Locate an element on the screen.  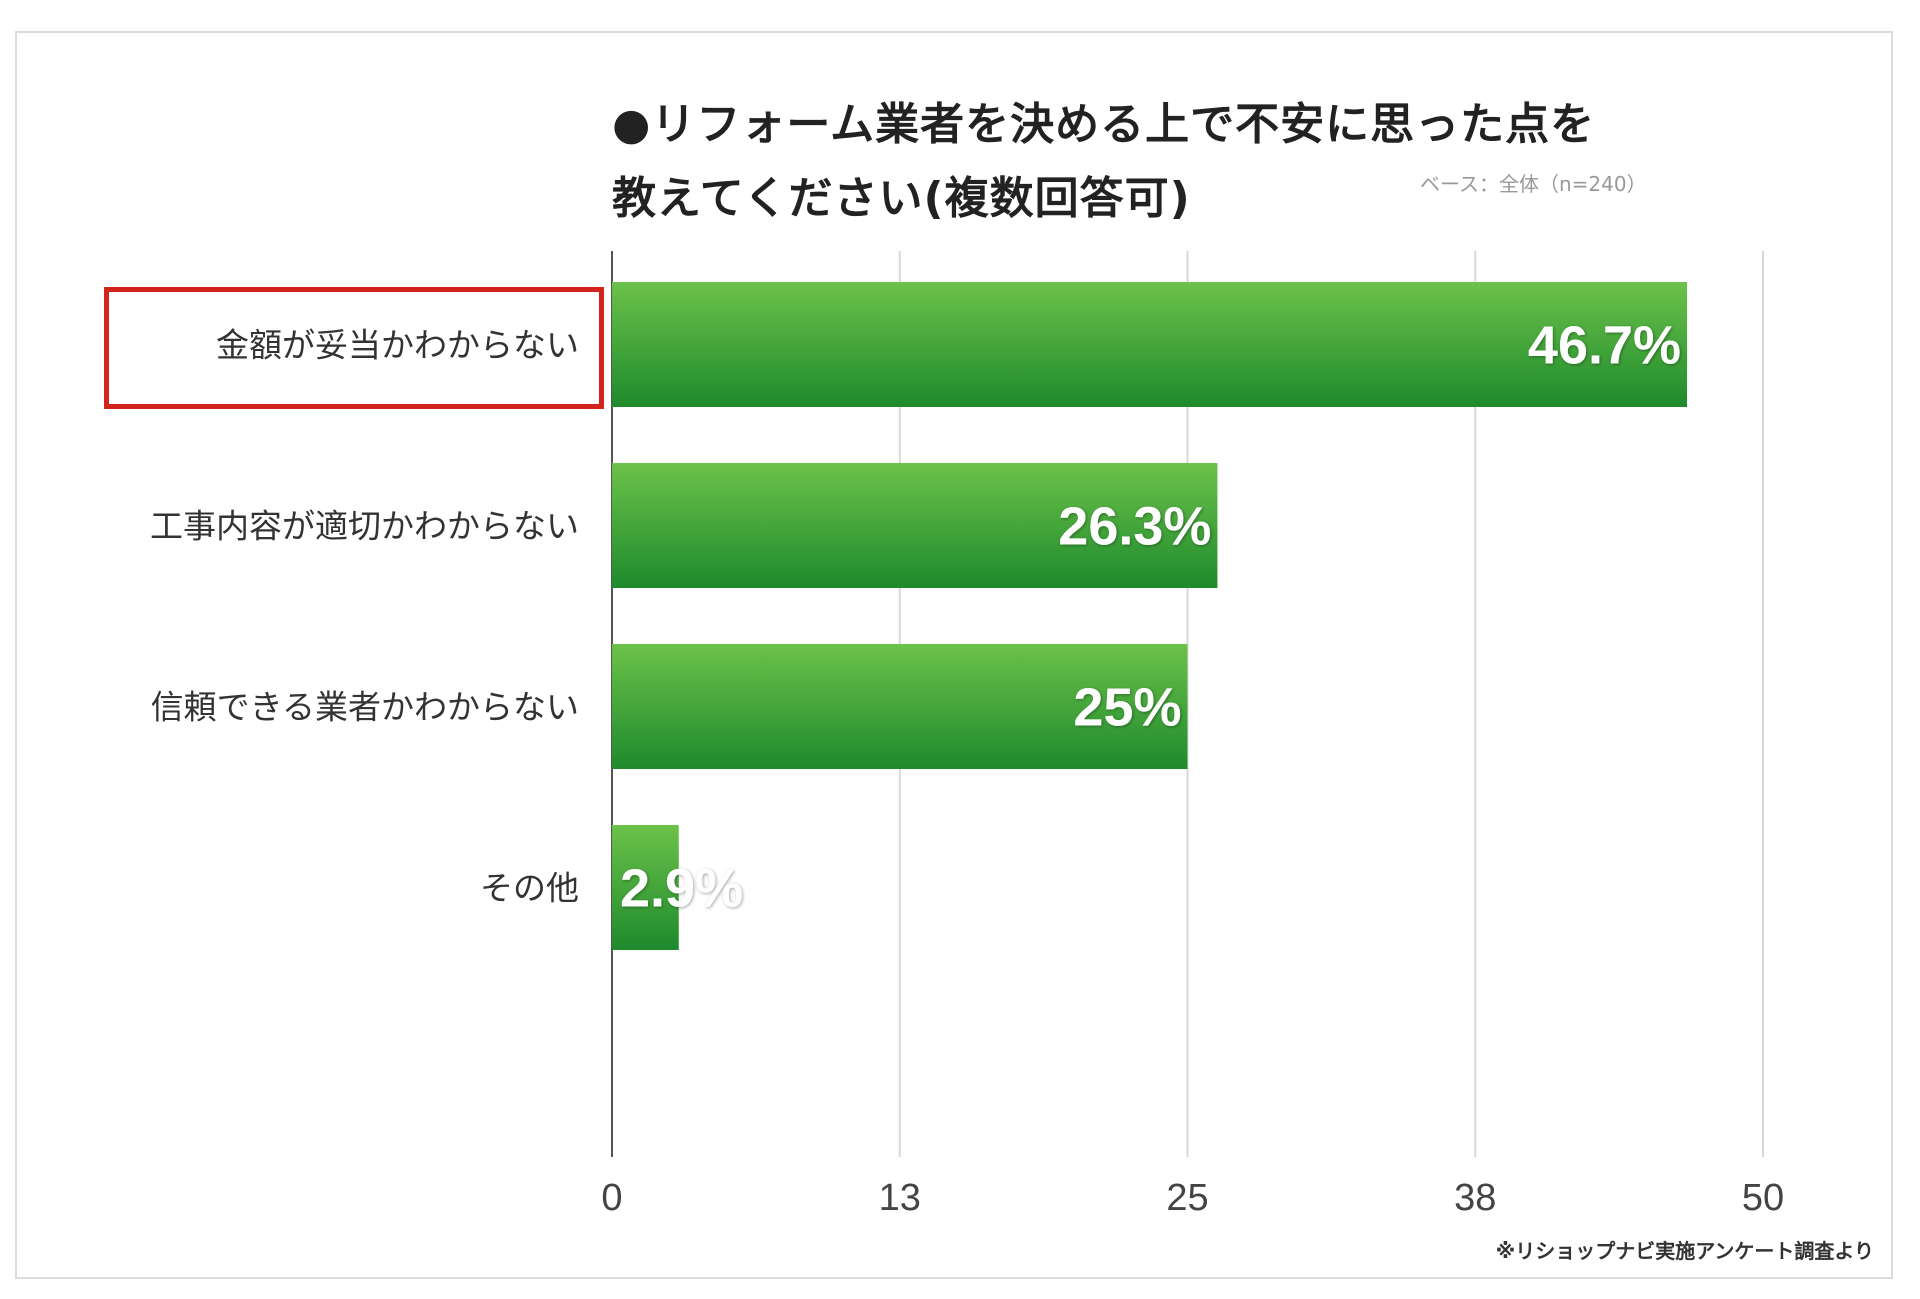
category-label: 工事内容が適切かわからない is located at coordinates (364, 526).